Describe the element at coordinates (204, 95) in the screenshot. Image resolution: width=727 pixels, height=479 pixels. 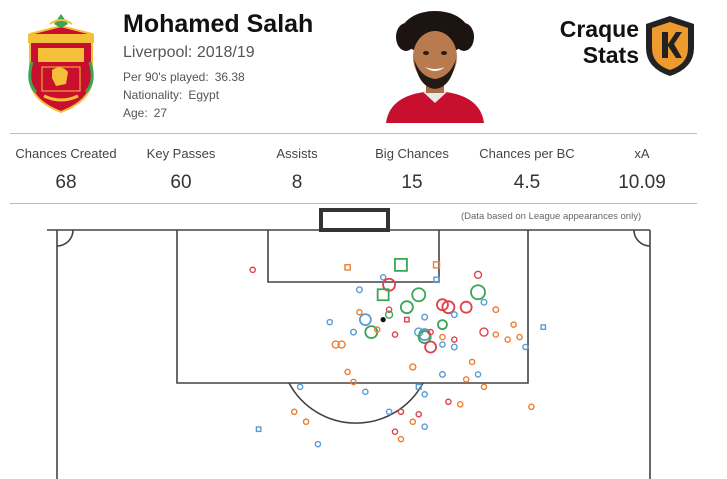
I see `nationality-value: Egypt` at that location.